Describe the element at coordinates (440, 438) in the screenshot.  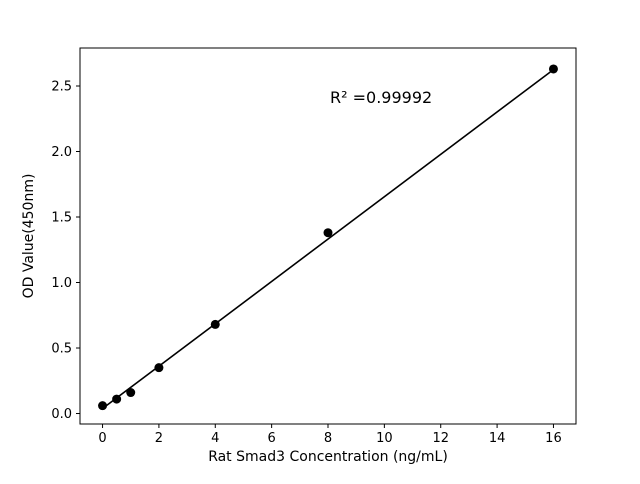
I see `x-tick-label: 12` at that location.